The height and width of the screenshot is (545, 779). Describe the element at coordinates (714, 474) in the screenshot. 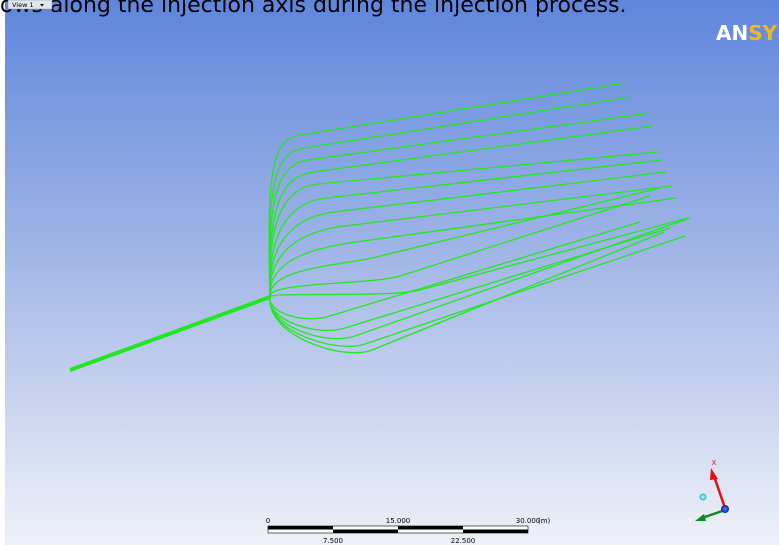

I see `x-arrow-head` at that location.